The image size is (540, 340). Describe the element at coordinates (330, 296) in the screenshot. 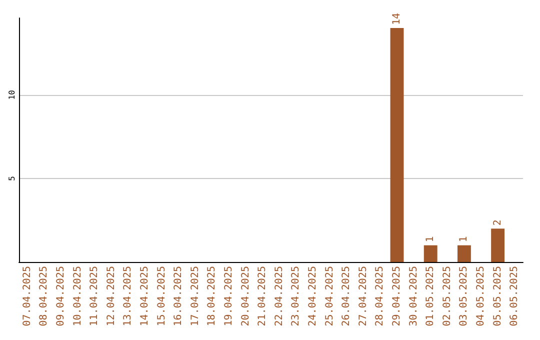

I see `x-tick-label: 25.04.2025` at that location.